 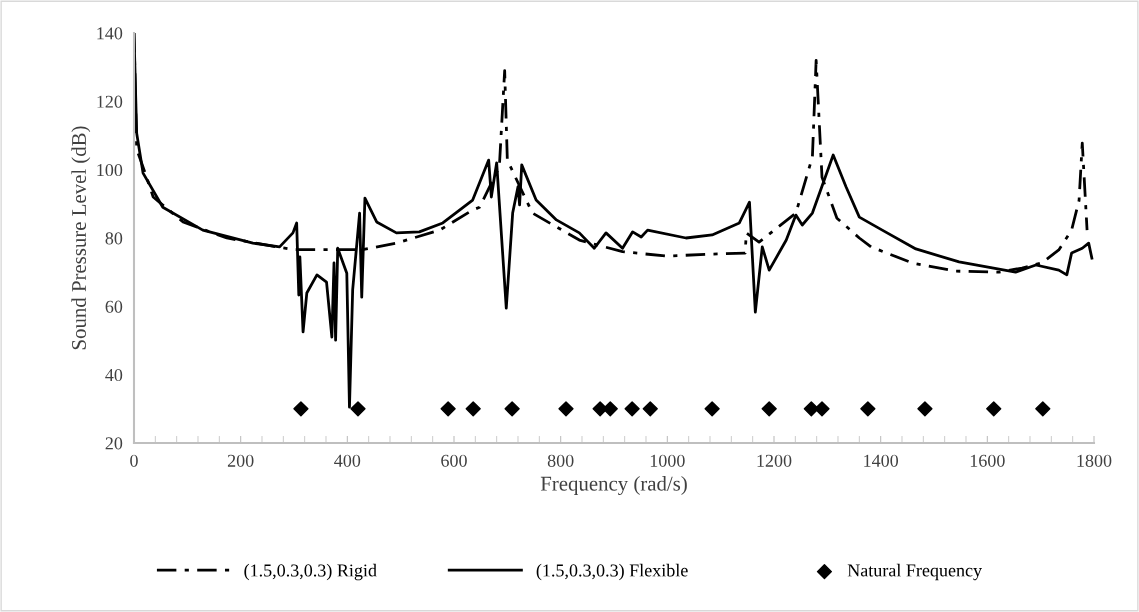 I want to click on y-tick-label: 60, so click(x=114, y=306).